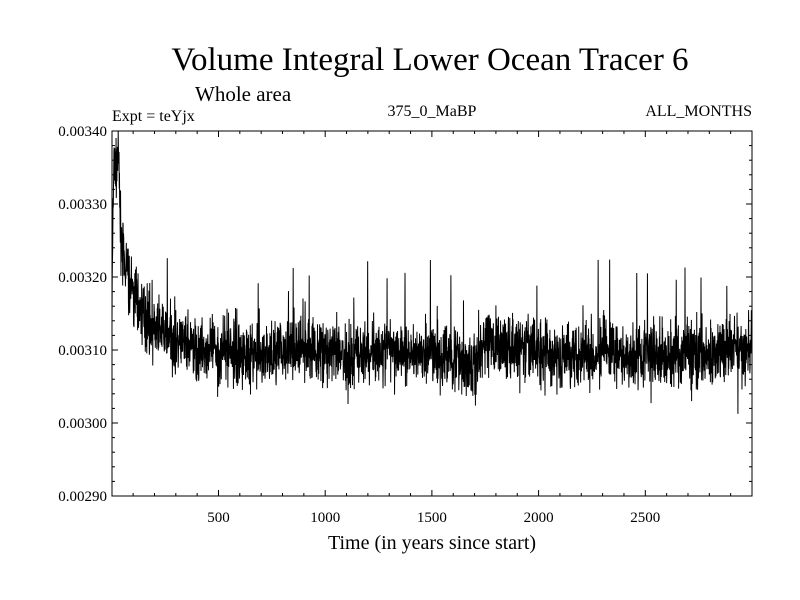 Image resolution: width=800 pixels, height=600 pixels. Describe the element at coordinates (645, 518) in the screenshot. I see `x-tick-label: 2500` at that location.